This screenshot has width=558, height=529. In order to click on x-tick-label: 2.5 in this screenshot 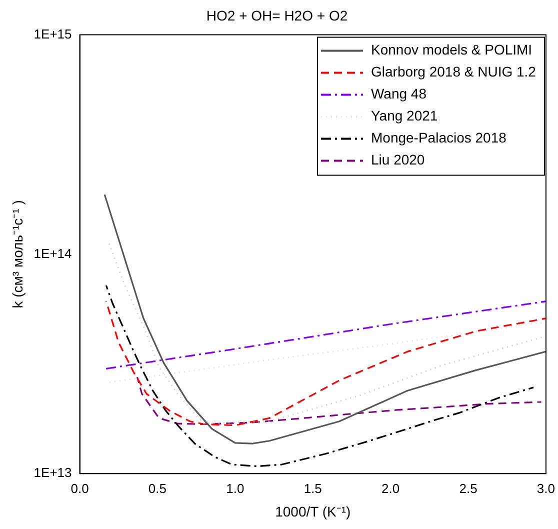, I will do `click(468, 488)`.